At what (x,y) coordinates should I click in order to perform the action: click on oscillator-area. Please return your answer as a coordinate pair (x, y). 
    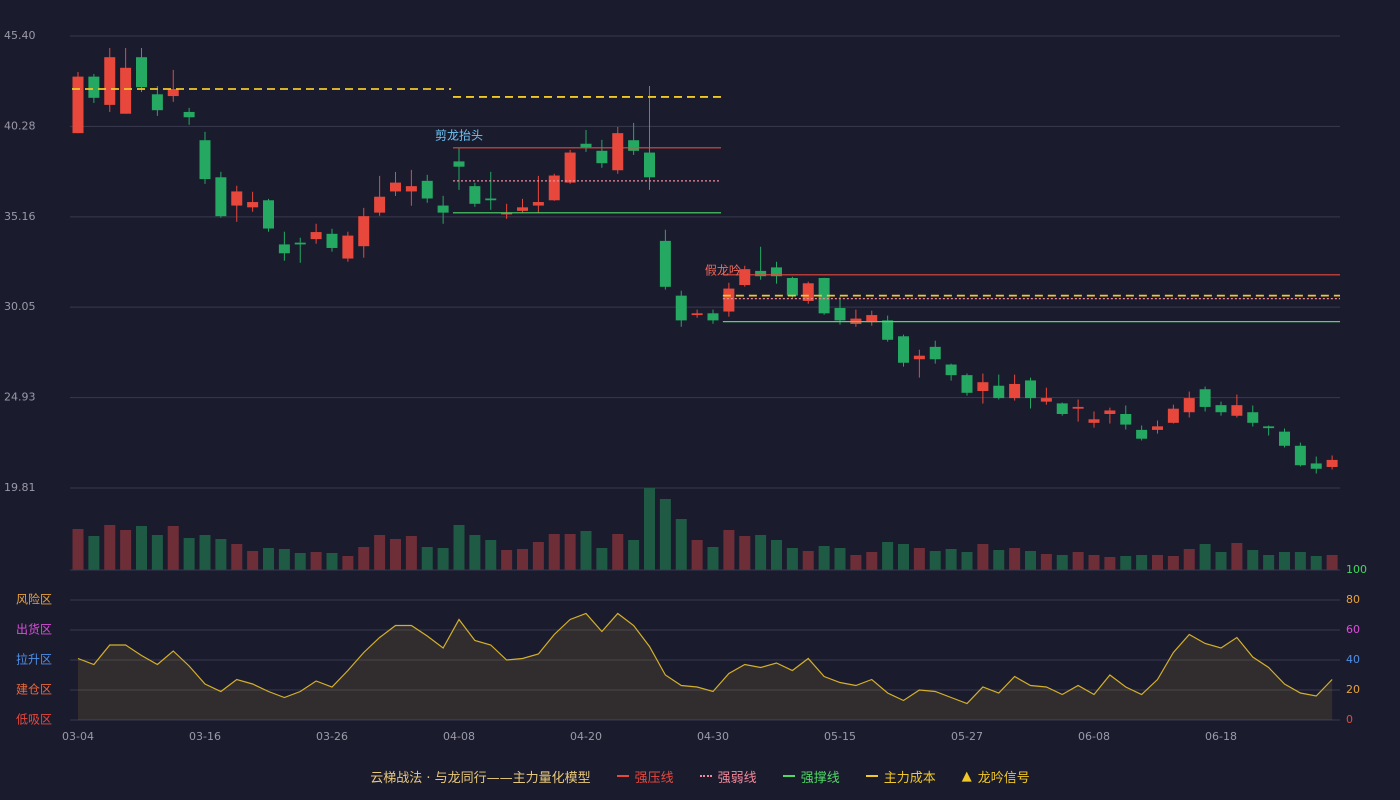
    Looking at the image, I should click on (705, 666).